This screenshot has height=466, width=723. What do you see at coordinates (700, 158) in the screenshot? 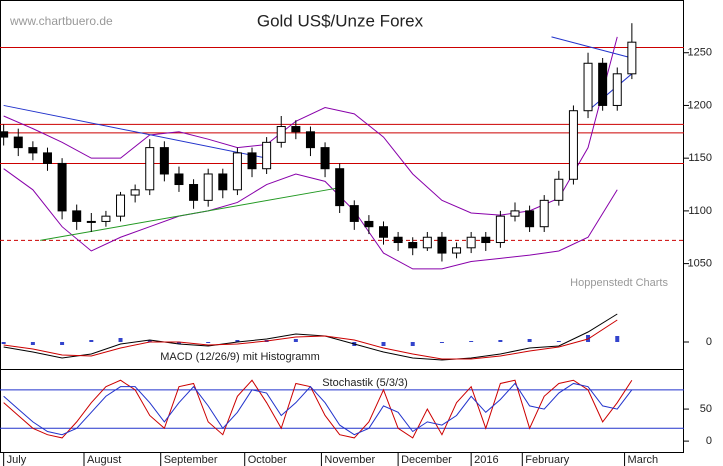
I see `y-tick-label: 1150` at bounding box center [700, 158].